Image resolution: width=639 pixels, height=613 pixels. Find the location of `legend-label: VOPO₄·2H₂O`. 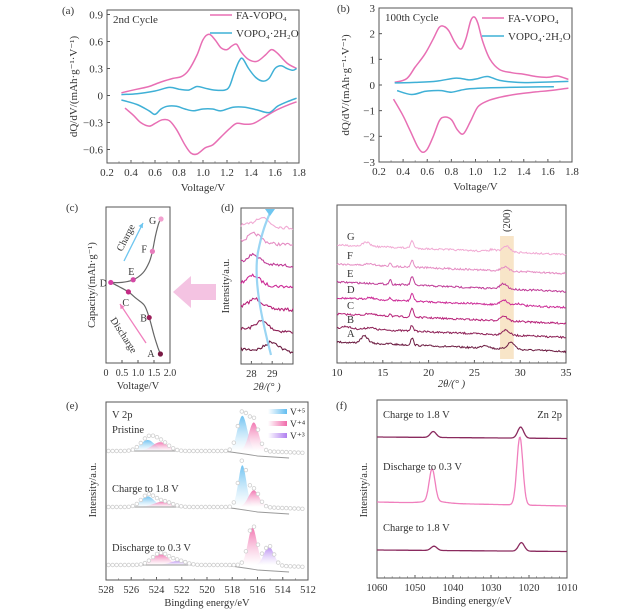

legend-label: VOPO₄·2H₂O is located at coordinates (267, 34).